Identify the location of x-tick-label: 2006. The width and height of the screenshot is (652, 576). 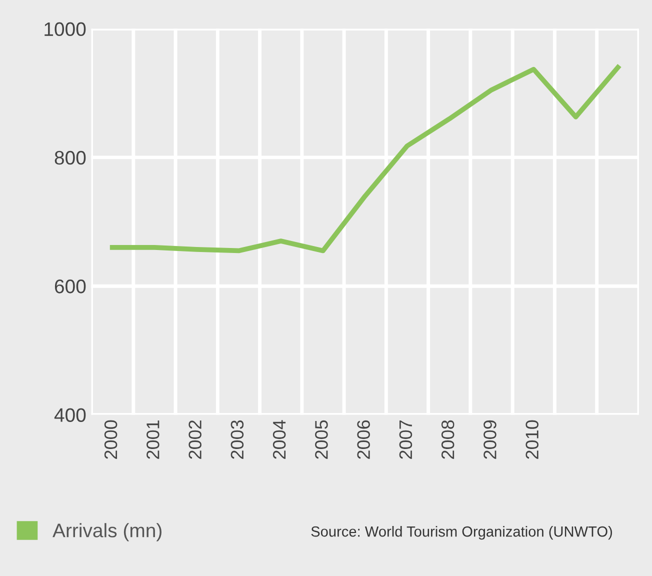
(363, 439).